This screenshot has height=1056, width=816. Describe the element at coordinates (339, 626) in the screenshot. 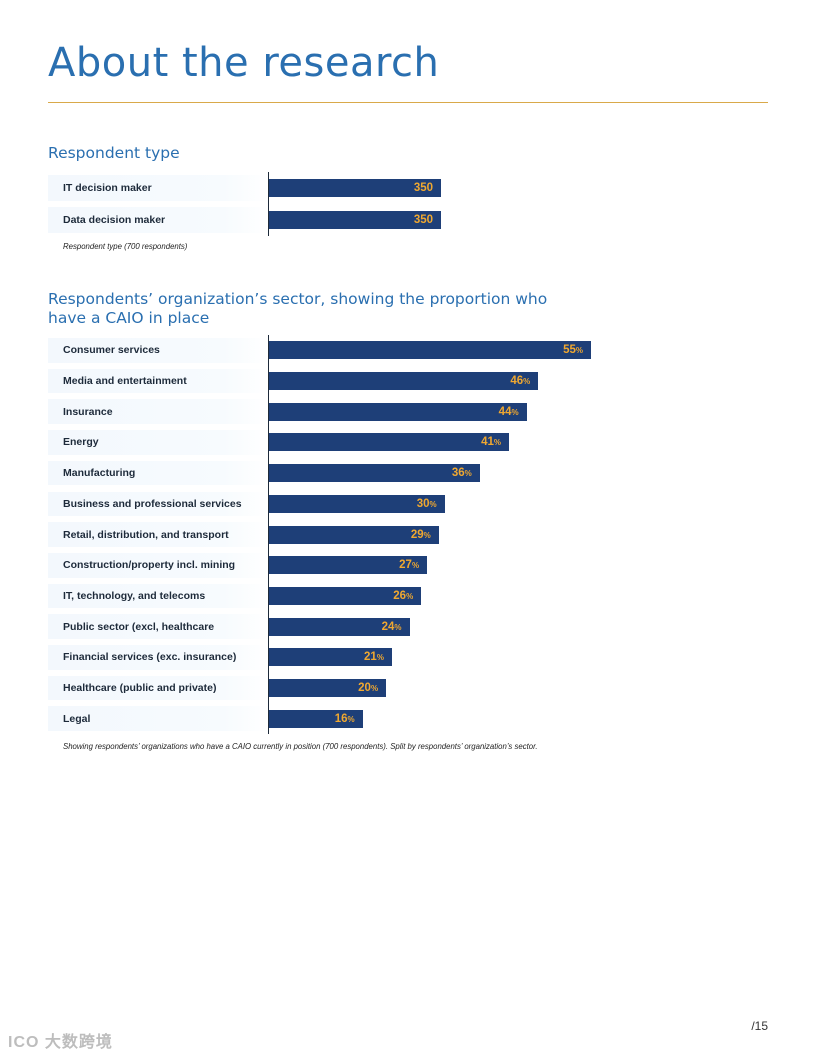

I see `bar: 24%` at that location.